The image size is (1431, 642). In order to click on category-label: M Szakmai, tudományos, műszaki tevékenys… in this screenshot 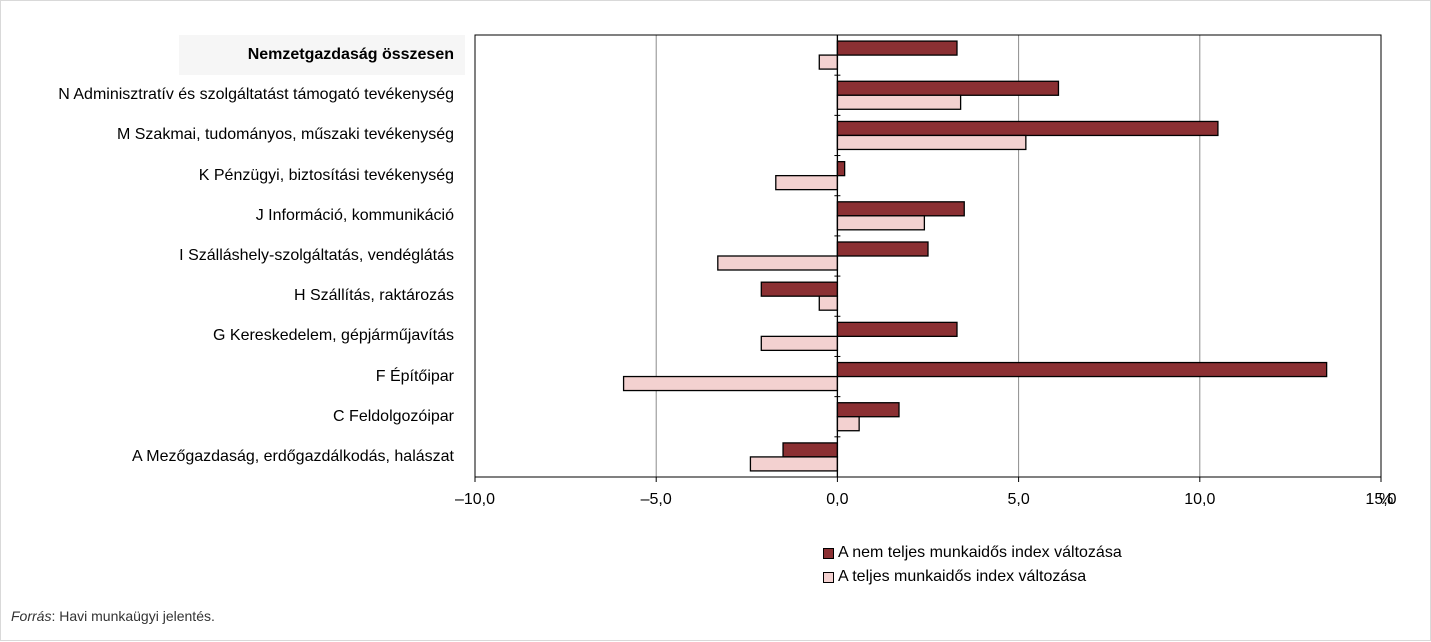, I will do `click(285, 135)`.